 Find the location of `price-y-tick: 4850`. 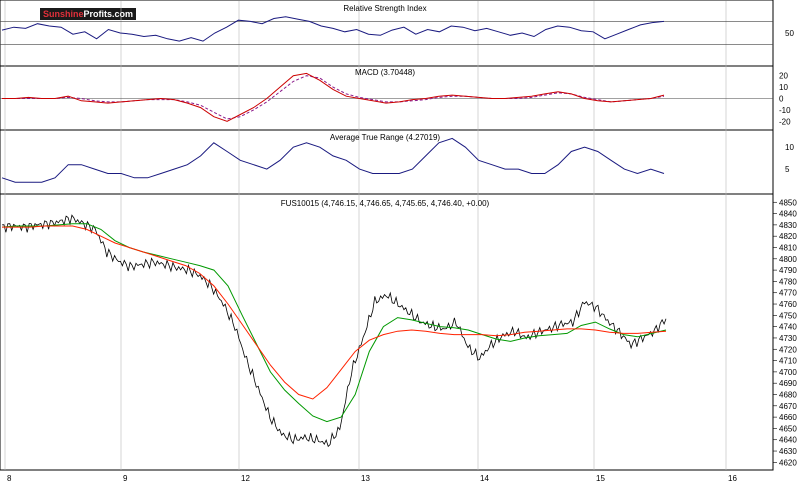

price-y-tick: 4850 is located at coordinates (788, 202).